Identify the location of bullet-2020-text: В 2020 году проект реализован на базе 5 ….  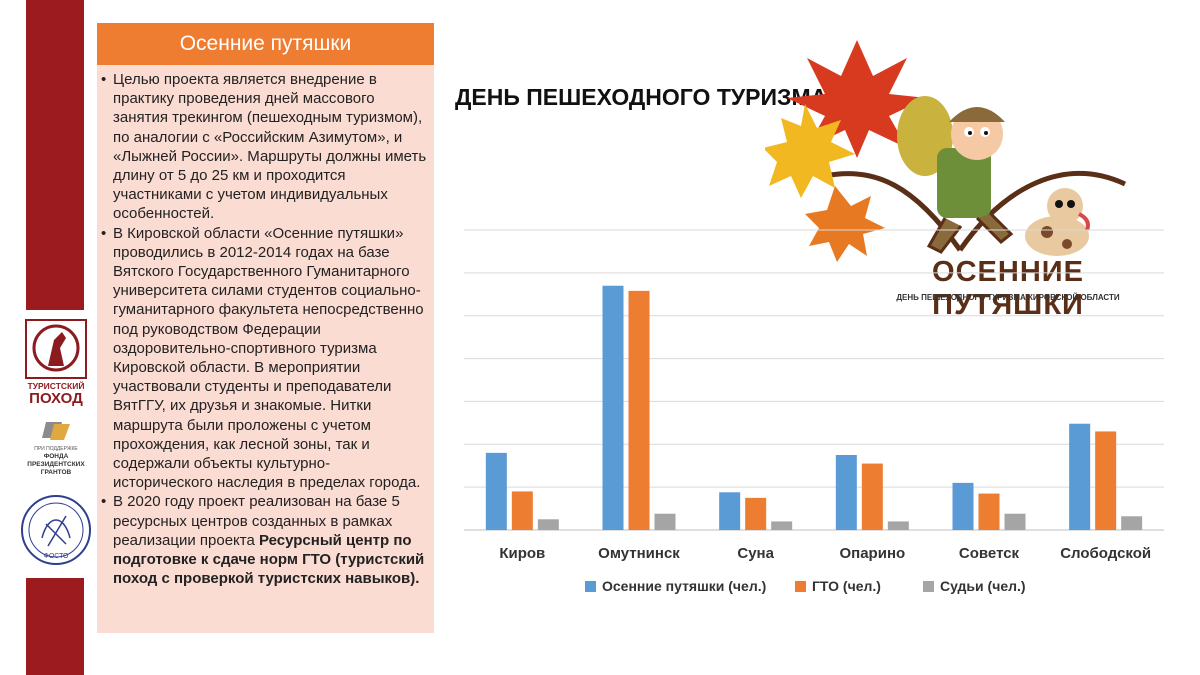
(256, 521).